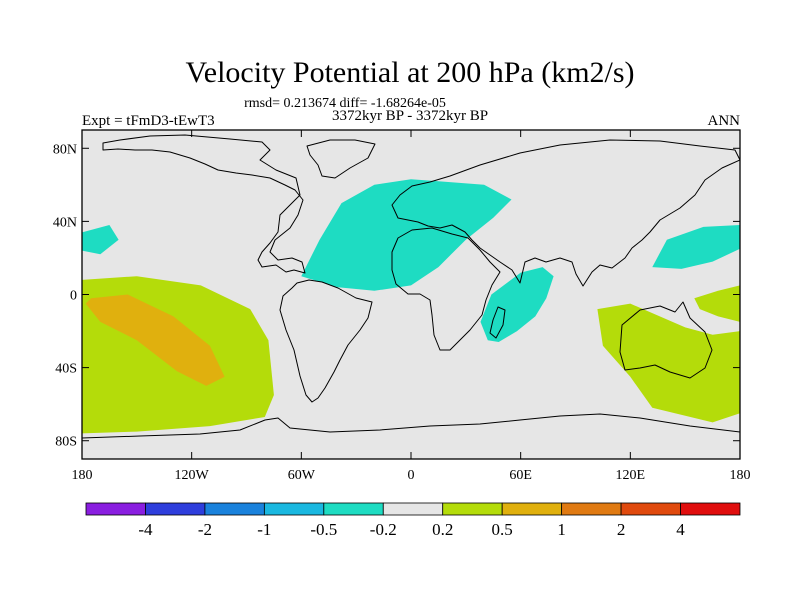  Describe the element at coordinates (264, 529) in the screenshot. I see `colorbar-label: -1` at that location.